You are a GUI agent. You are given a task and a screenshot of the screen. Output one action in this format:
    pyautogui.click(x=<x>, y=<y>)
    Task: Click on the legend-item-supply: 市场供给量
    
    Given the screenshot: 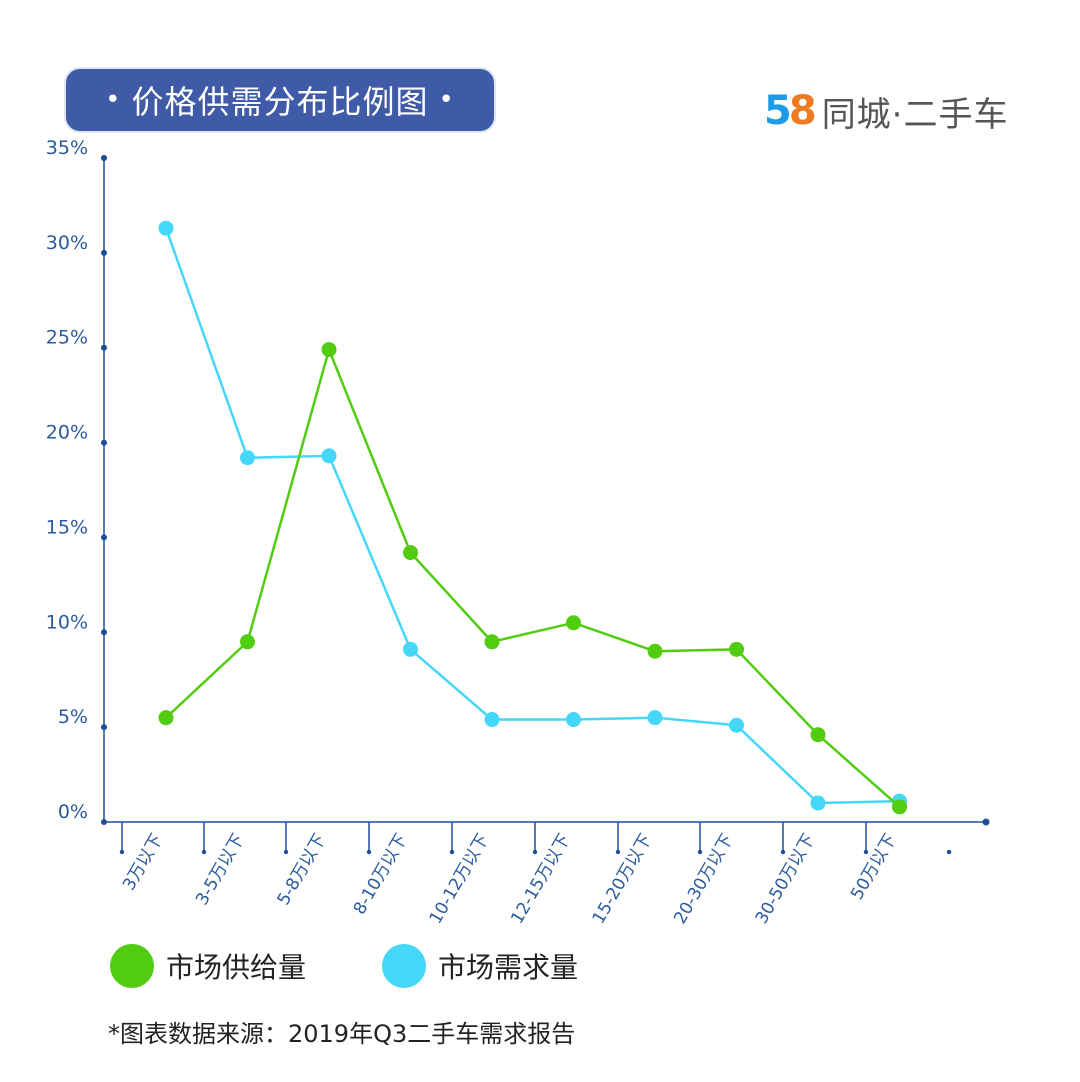 What is the action you would take?
    pyautogui.click(x=208, y=966)
    